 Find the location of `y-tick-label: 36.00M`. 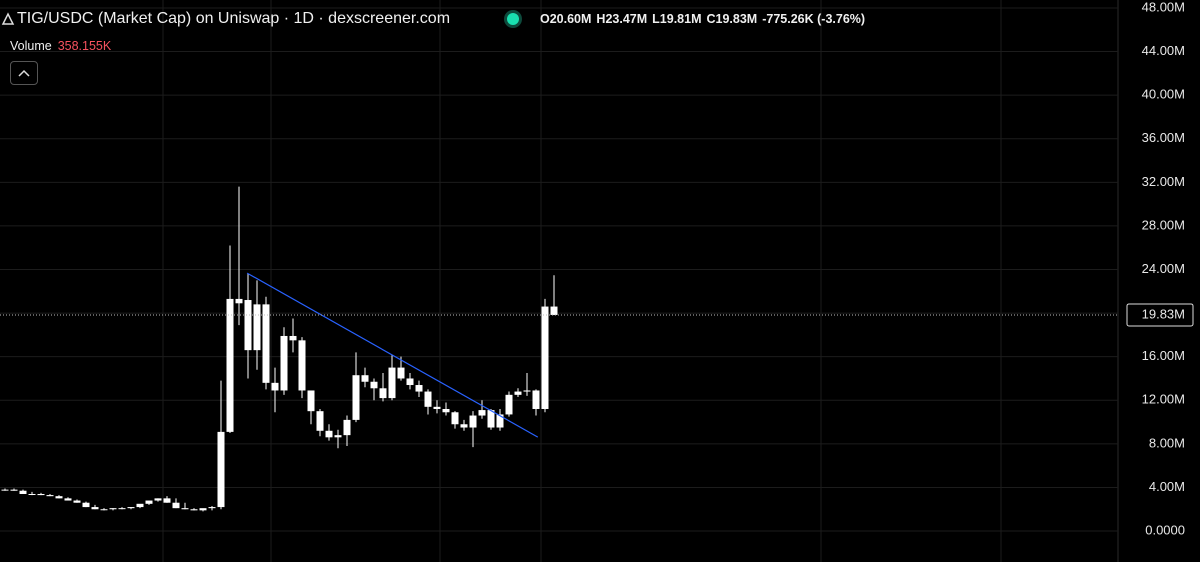

y-tick-label: 36.00M is located at coordinates (1163, 137).